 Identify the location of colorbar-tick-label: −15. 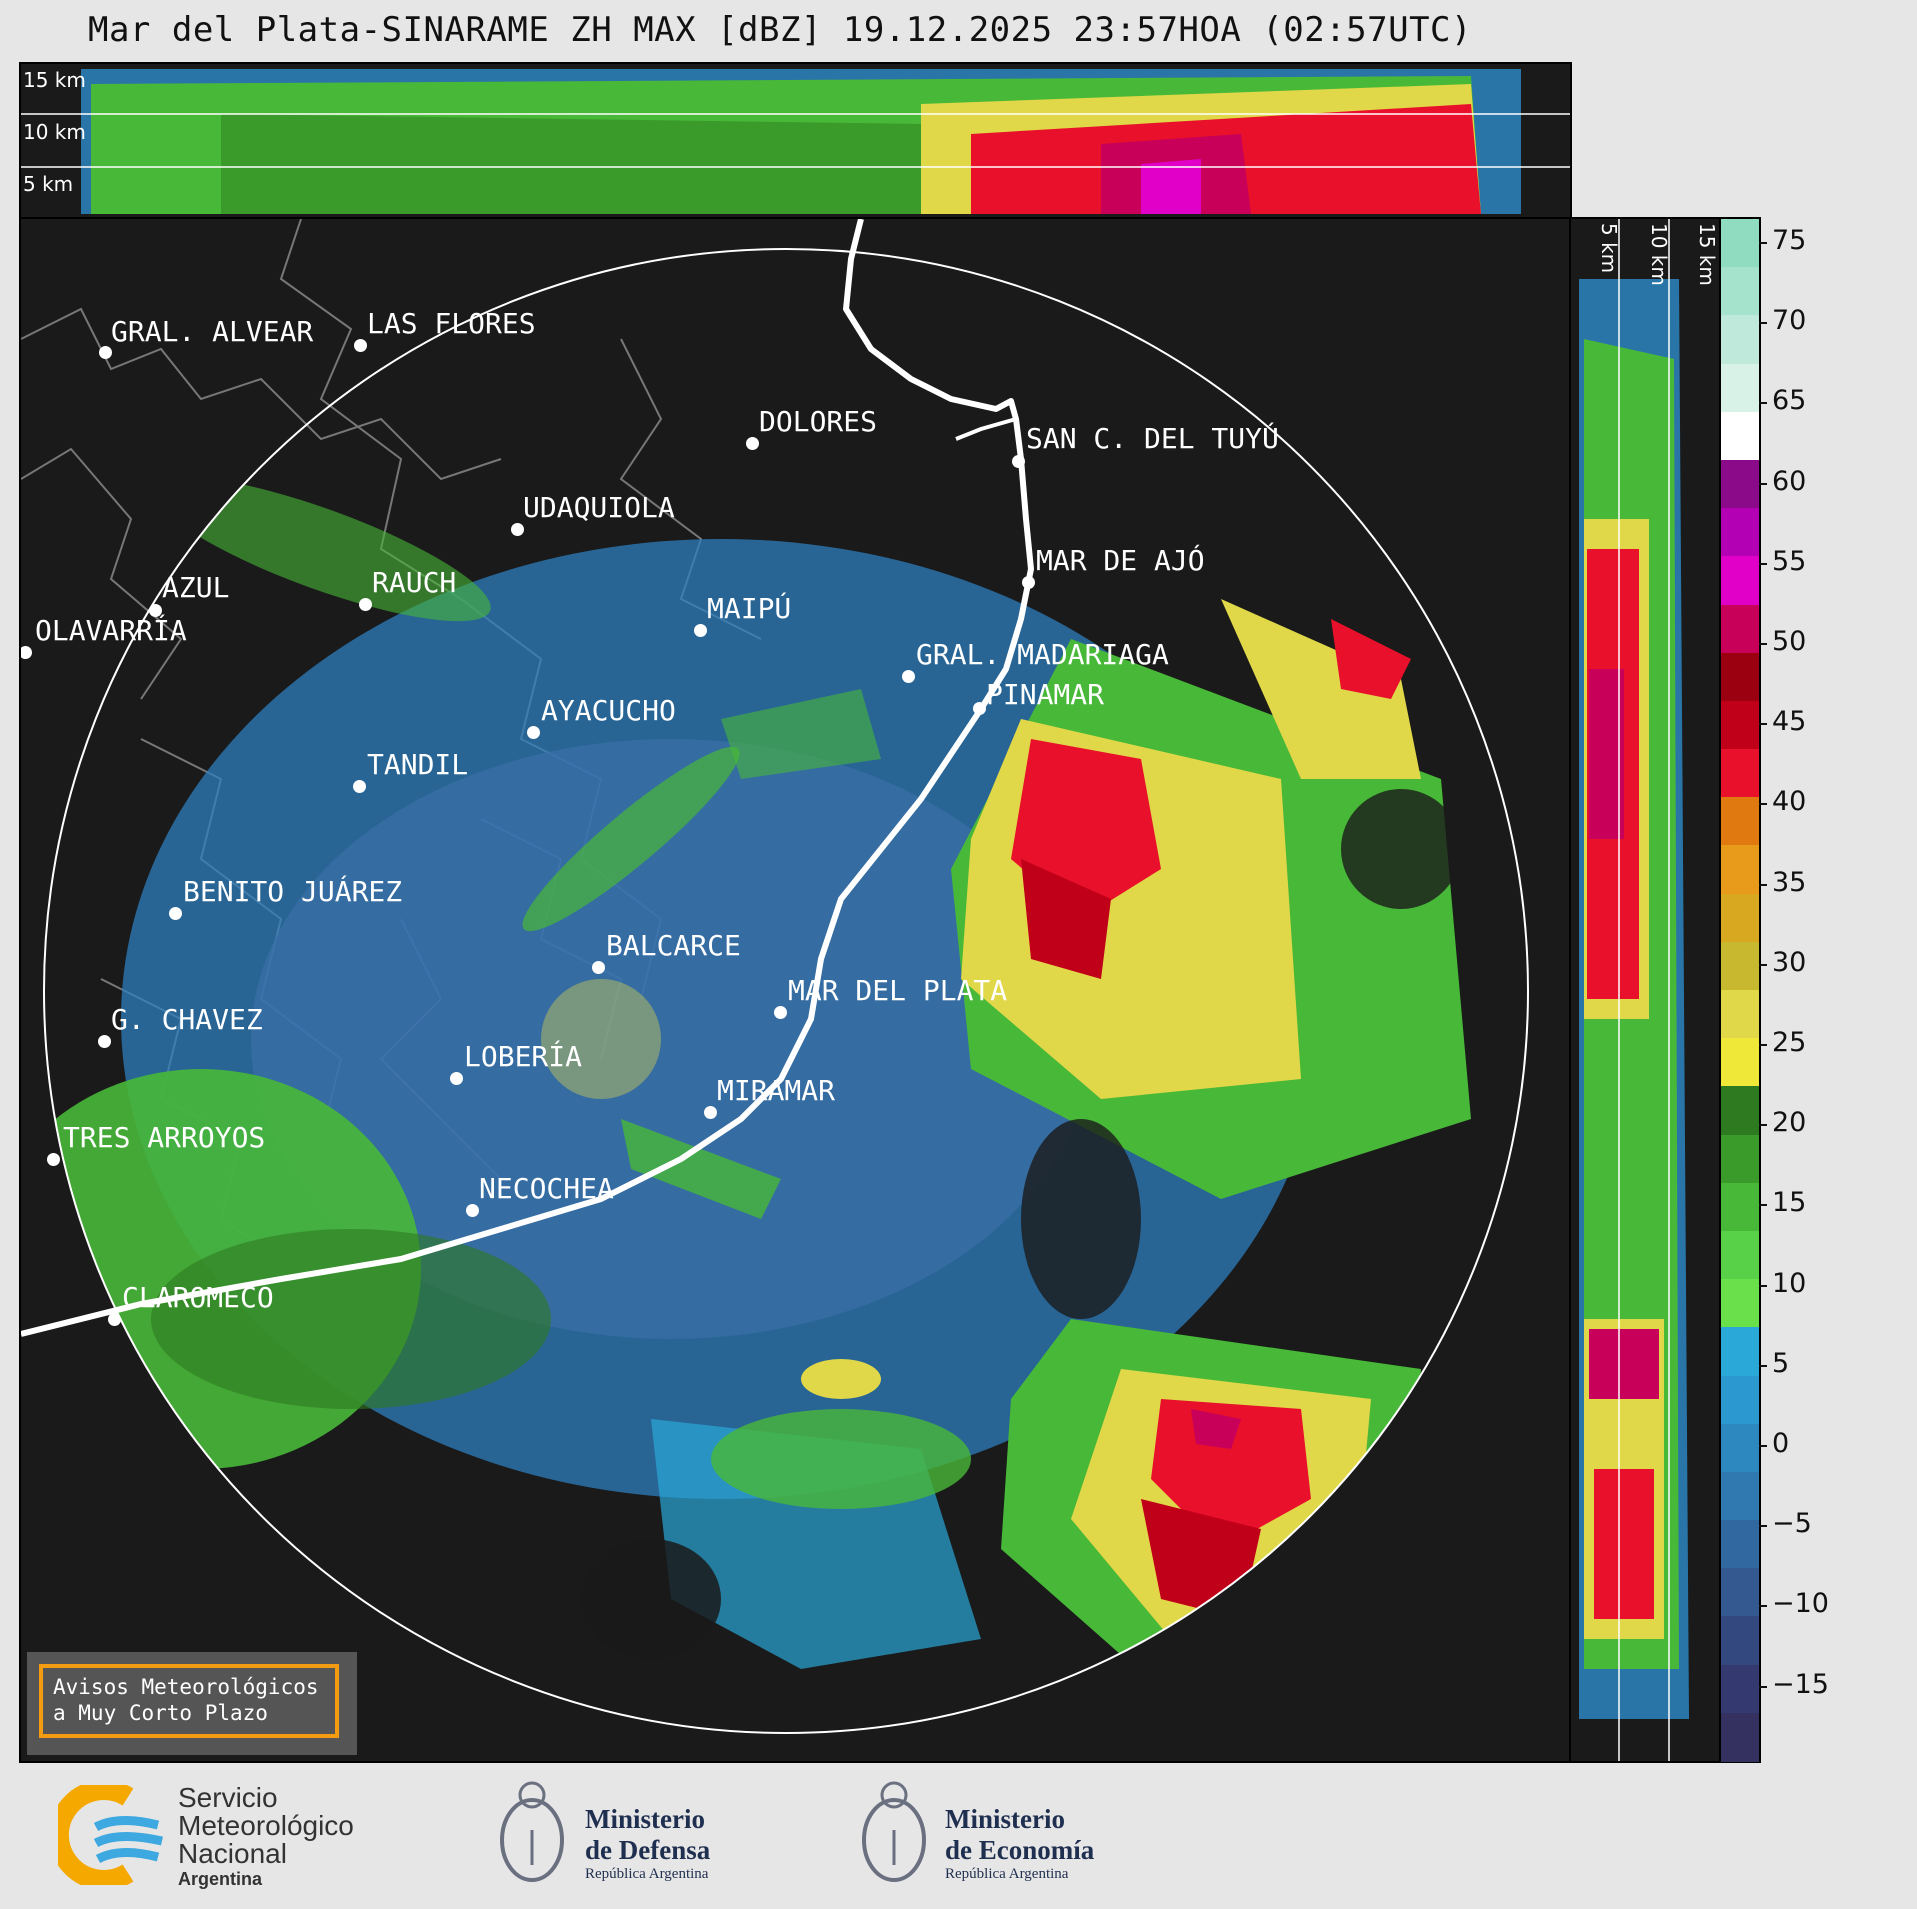
(1800, 1684).